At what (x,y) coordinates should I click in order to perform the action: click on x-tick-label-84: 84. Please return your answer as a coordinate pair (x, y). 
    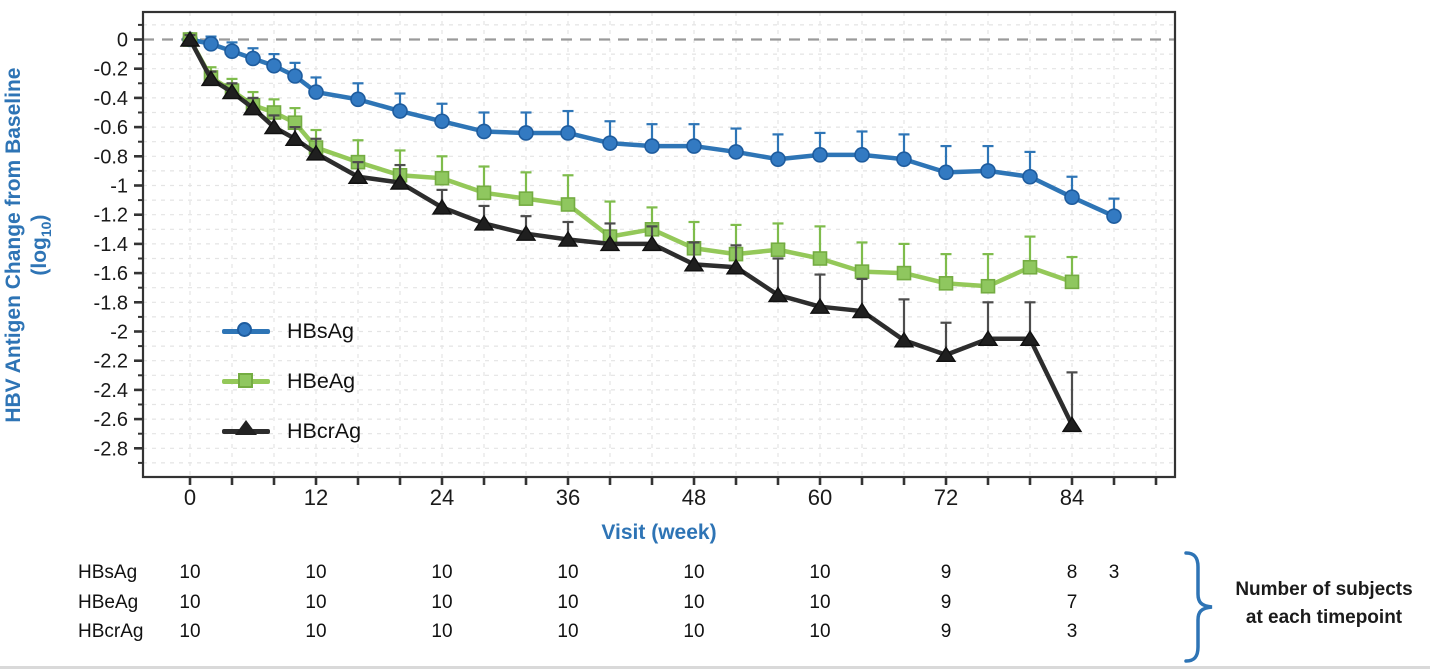
    Looking at the image, I should click on (1072, 497).